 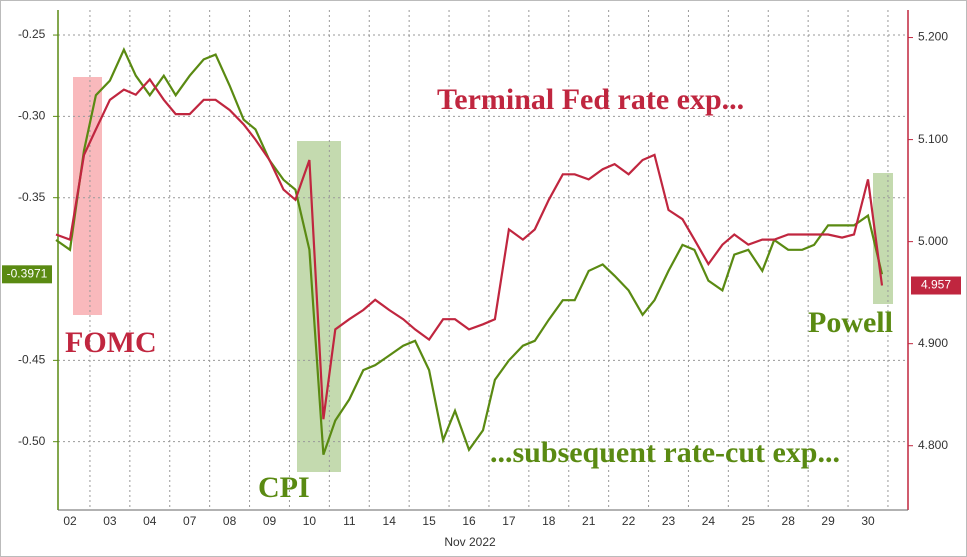 I want to click on y2-tick-label: 5.100, so click(x=933, y=139).